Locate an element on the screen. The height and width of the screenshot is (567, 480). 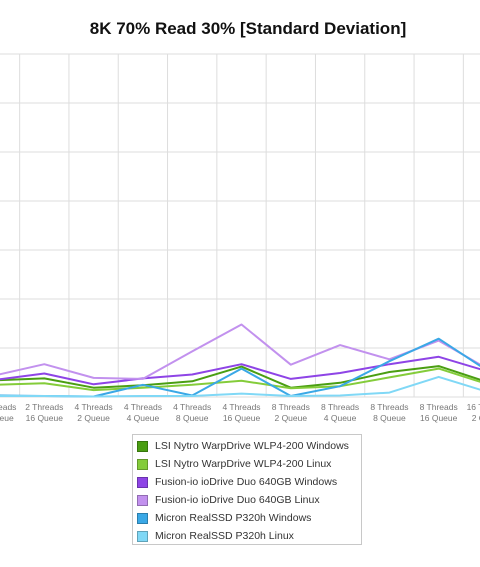
legend-item: Micron RealSSD P320h Linux is located at coordinates (249, 536).